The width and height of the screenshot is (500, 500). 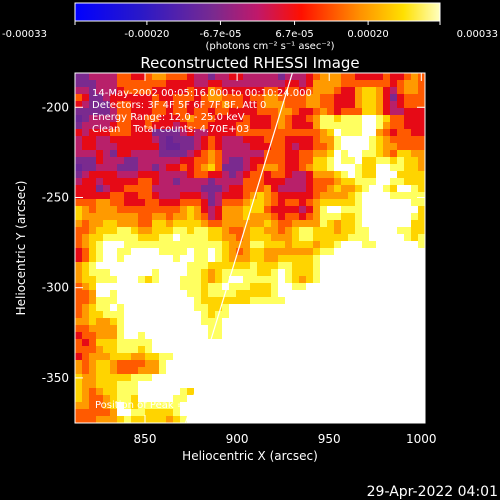 What do you see at coordinates (170, 129) in the screenshot?
I see `annotation-clean-counts: Clean Total counts: 4.70E+03` at bounding box center [170, 129].